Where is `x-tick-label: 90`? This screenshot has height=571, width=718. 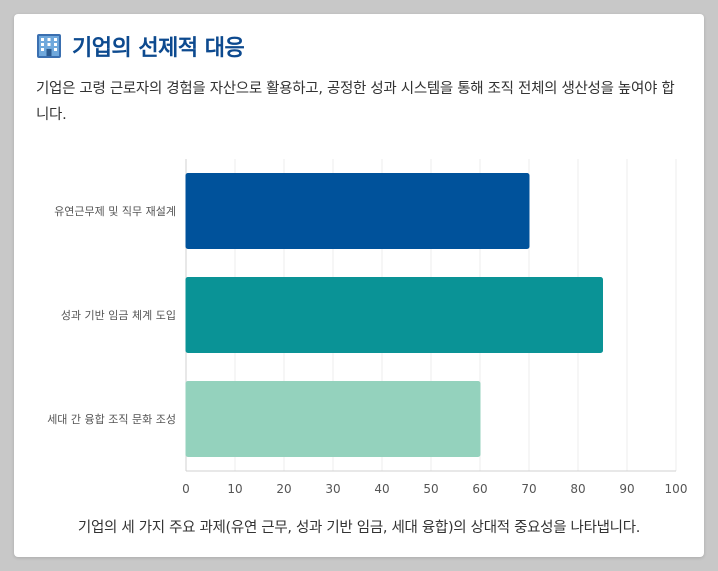 x-tick-label: 90 is located at coordinates (626, 489).